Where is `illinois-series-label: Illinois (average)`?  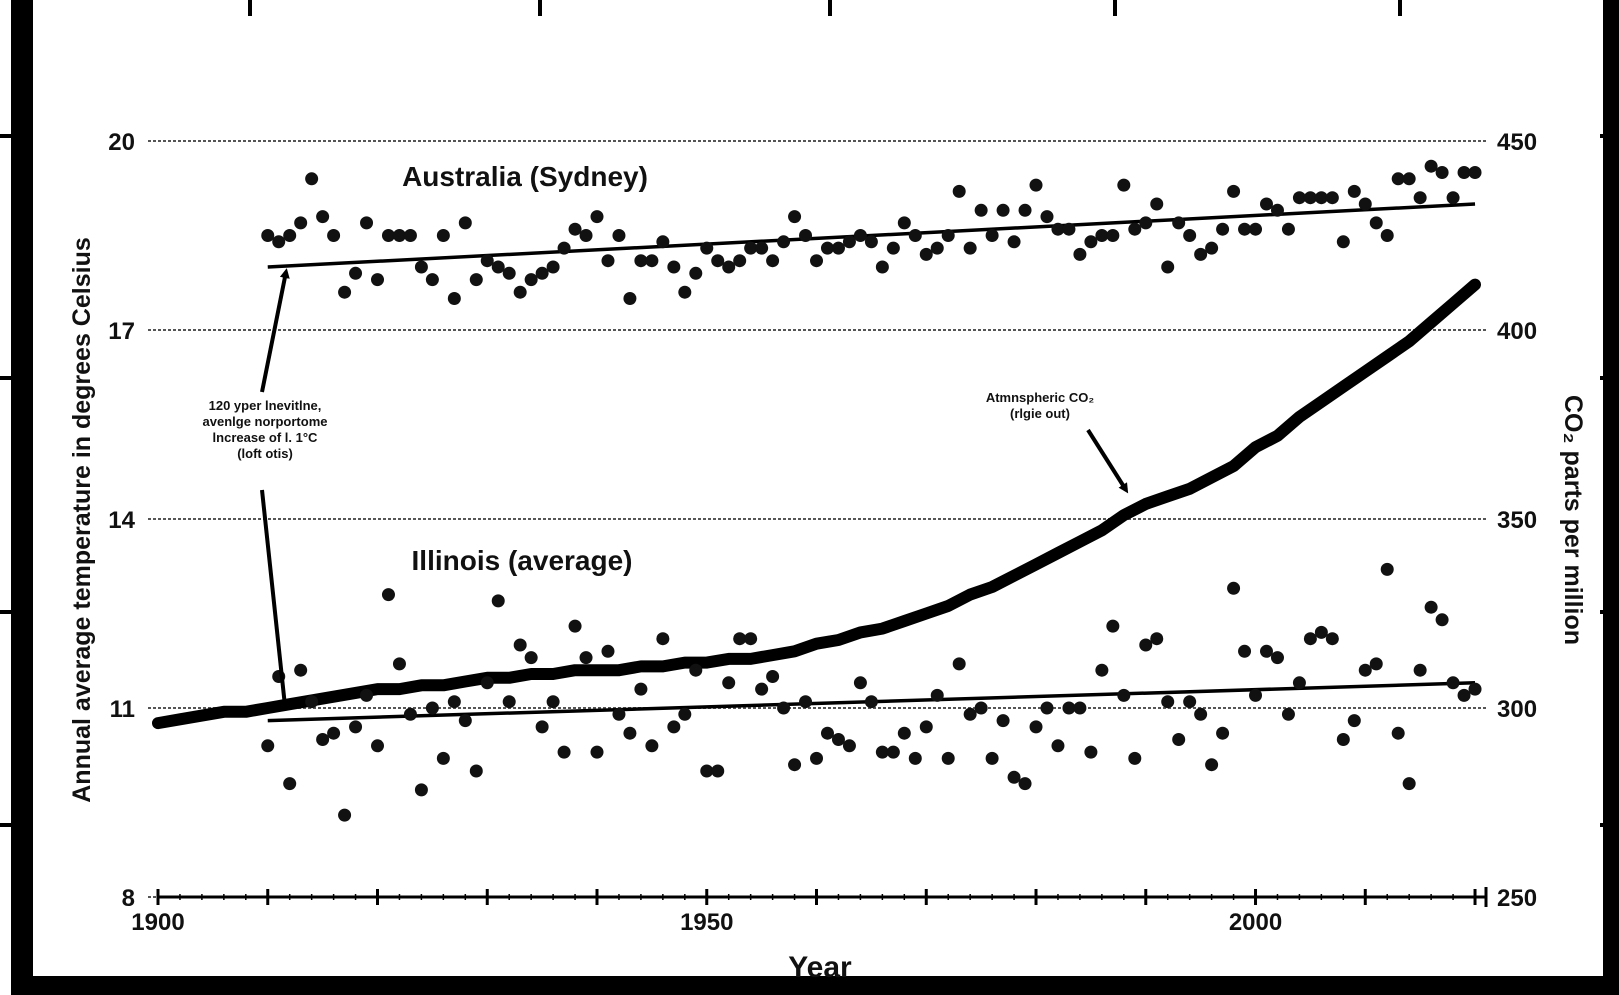 illinois-series-label: Illinois (average) is located at coordinates (522, 560).